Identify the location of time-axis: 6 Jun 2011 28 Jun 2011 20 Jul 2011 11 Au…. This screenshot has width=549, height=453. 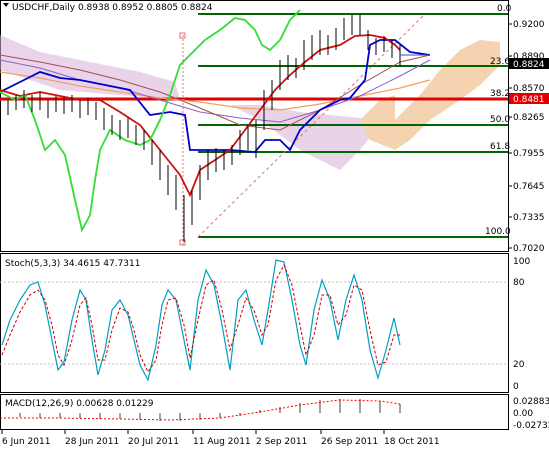
(220, 438).